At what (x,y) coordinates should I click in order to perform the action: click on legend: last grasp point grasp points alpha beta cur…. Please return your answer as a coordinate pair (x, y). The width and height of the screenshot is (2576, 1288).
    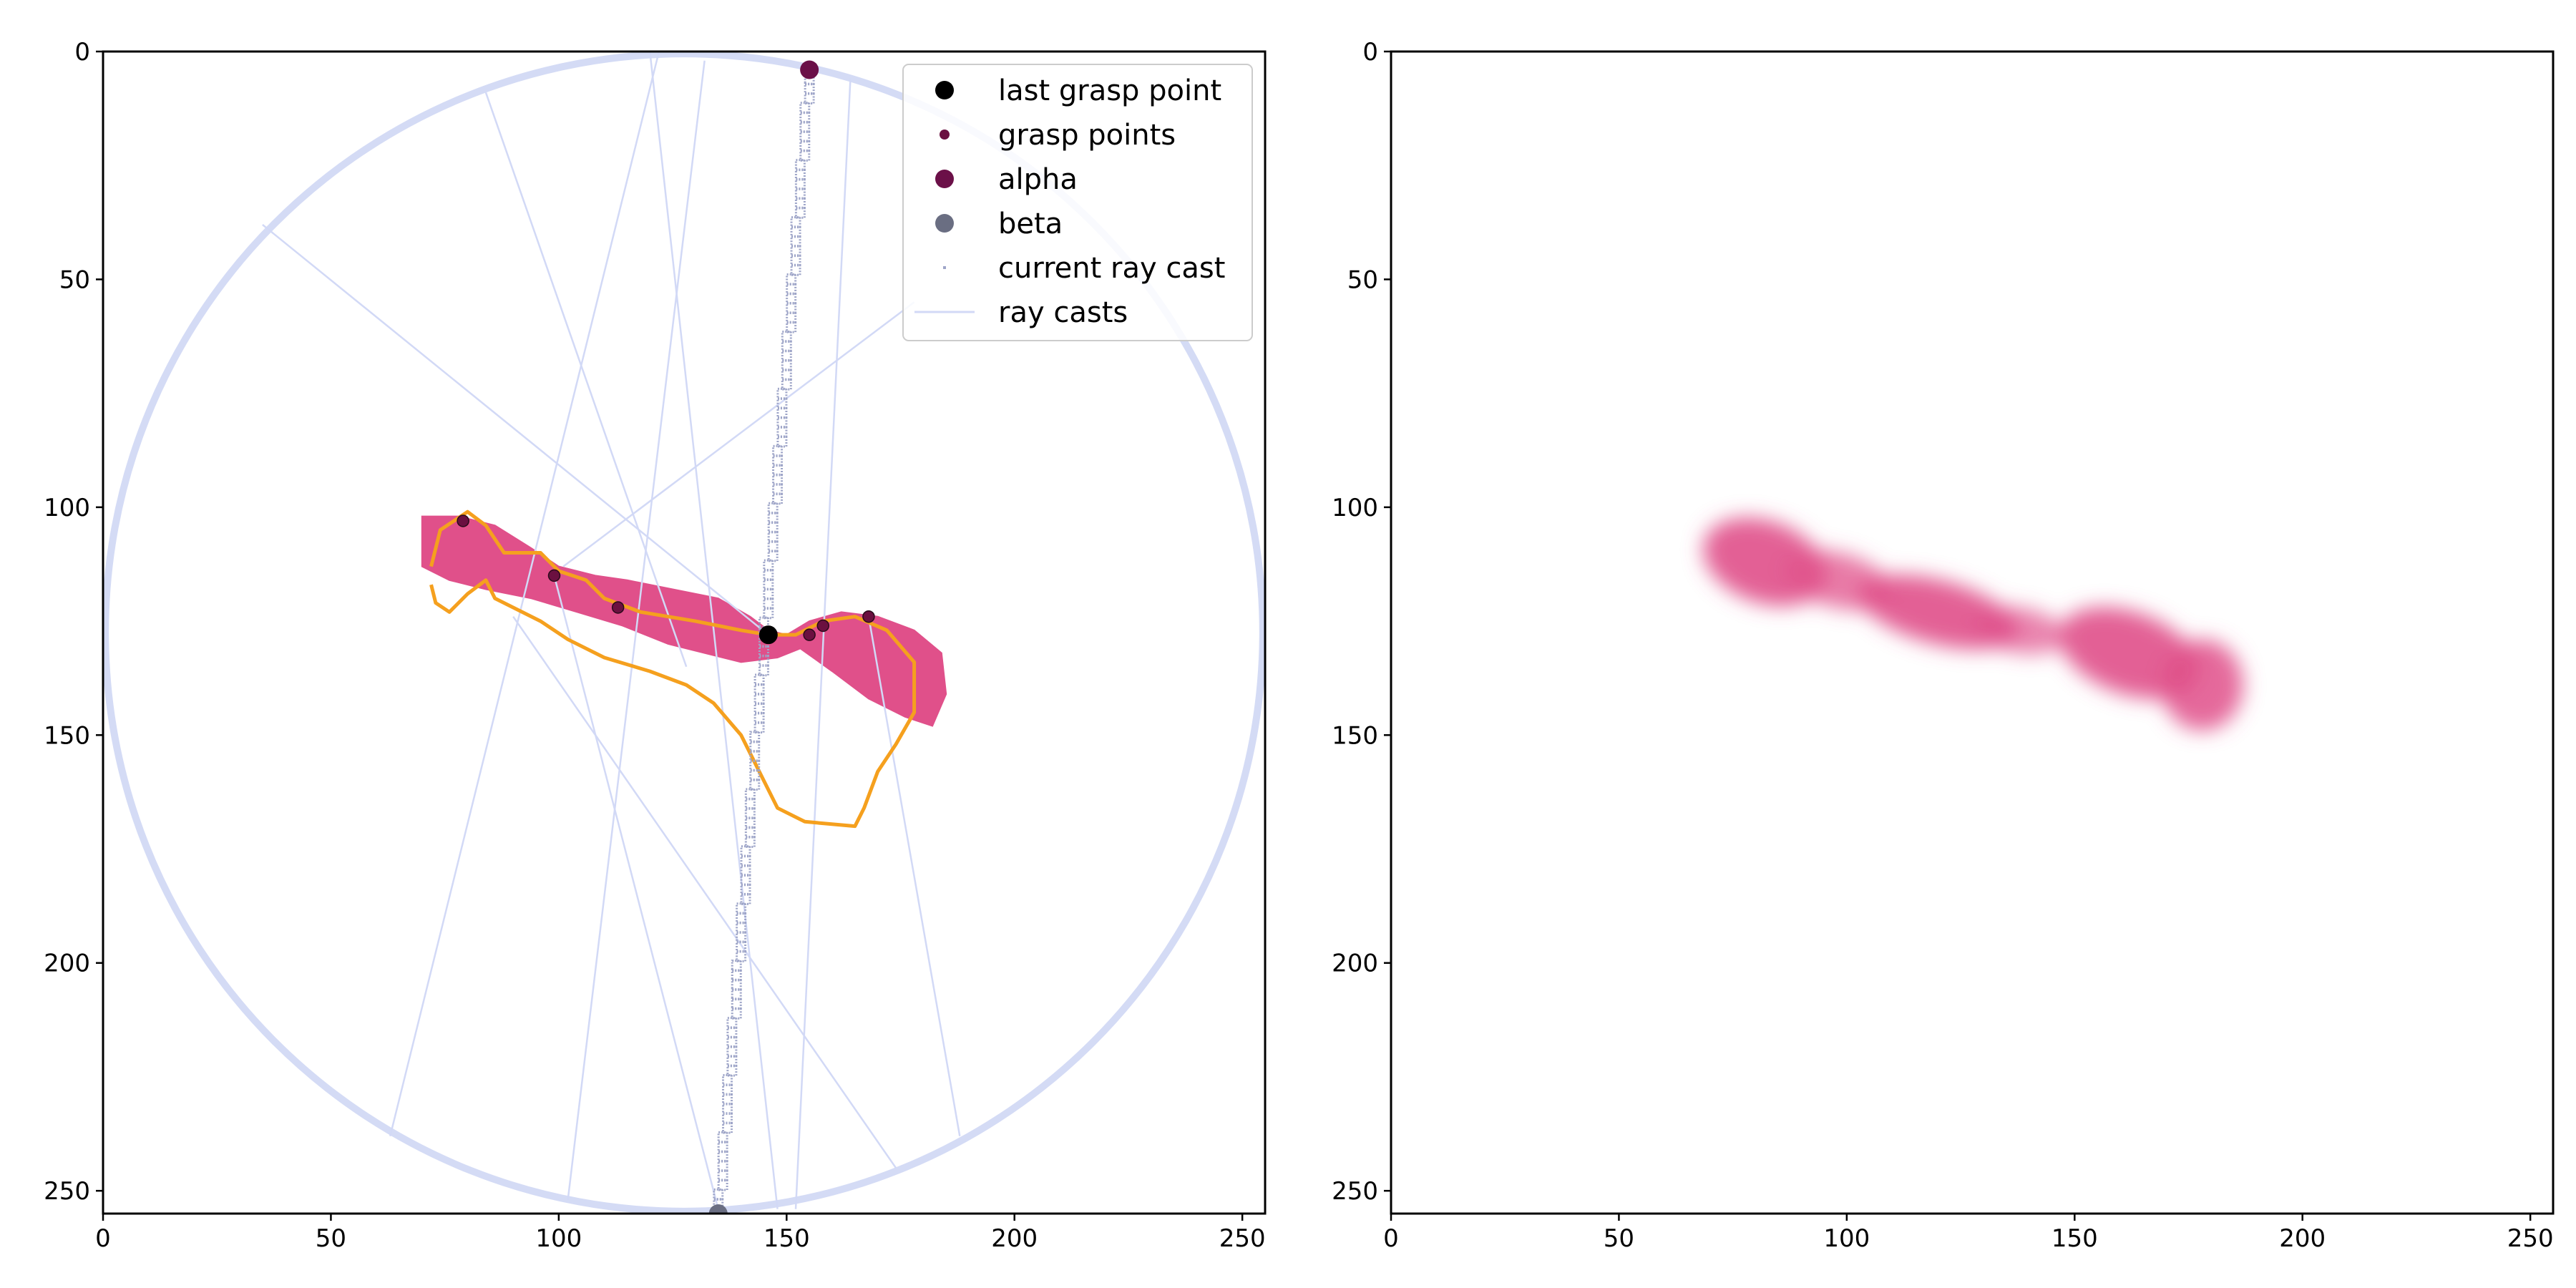
    Looking at the image, I should click on (1077, 202).